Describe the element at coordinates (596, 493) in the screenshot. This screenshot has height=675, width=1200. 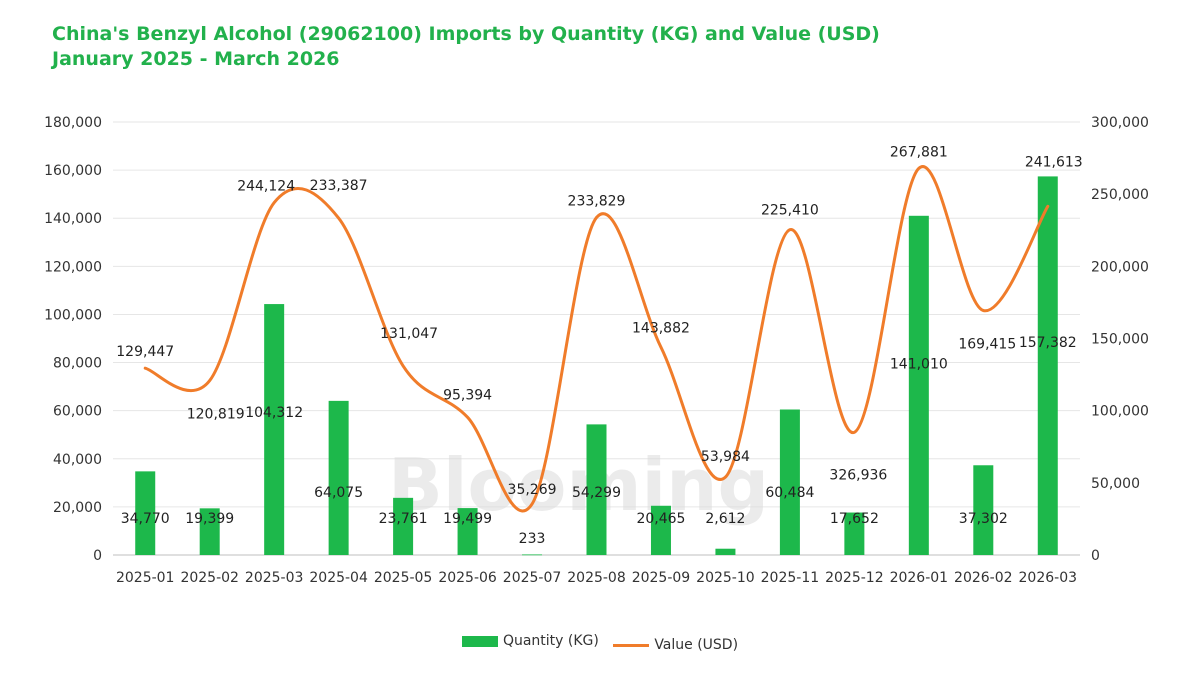
I see `bar-data-label: 54,299` at that location.